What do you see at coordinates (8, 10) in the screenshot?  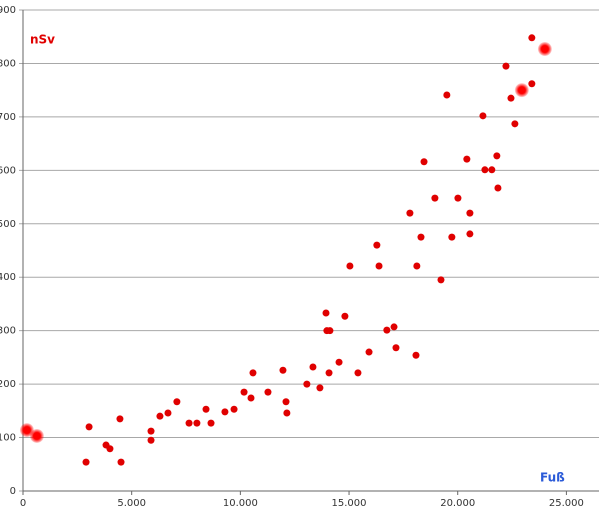 I see `y-tick-label: 900` at bounding box center [8, 10].